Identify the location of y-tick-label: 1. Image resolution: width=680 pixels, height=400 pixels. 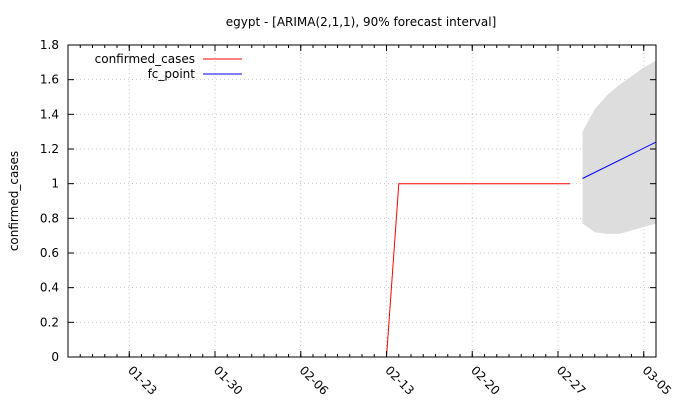
(55, 184).